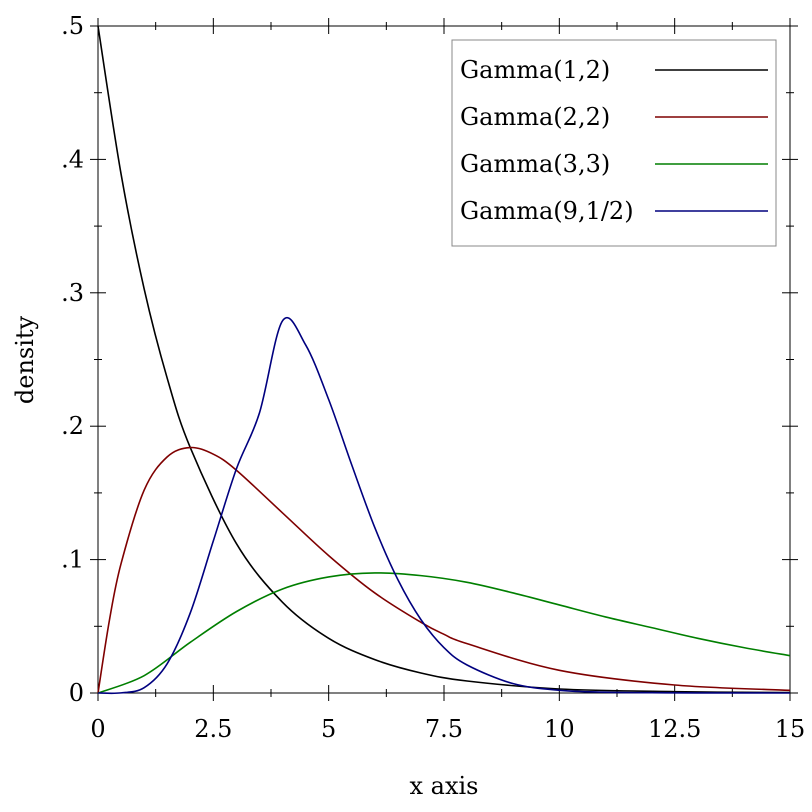 This screenshot has height=812, width=812. What do you see at coordinates (547, 211) in the screenshot?
I see `legend-label-4: Gamma(9,1/2)` at bounding box center [547, 211].